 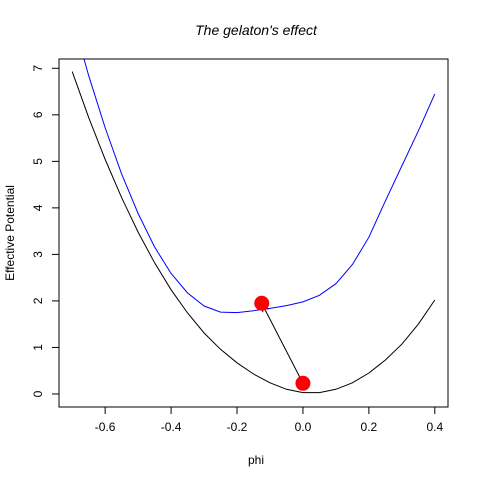 I want to click on chart-title: The gelaton's effect, so click(x=256, y=30).